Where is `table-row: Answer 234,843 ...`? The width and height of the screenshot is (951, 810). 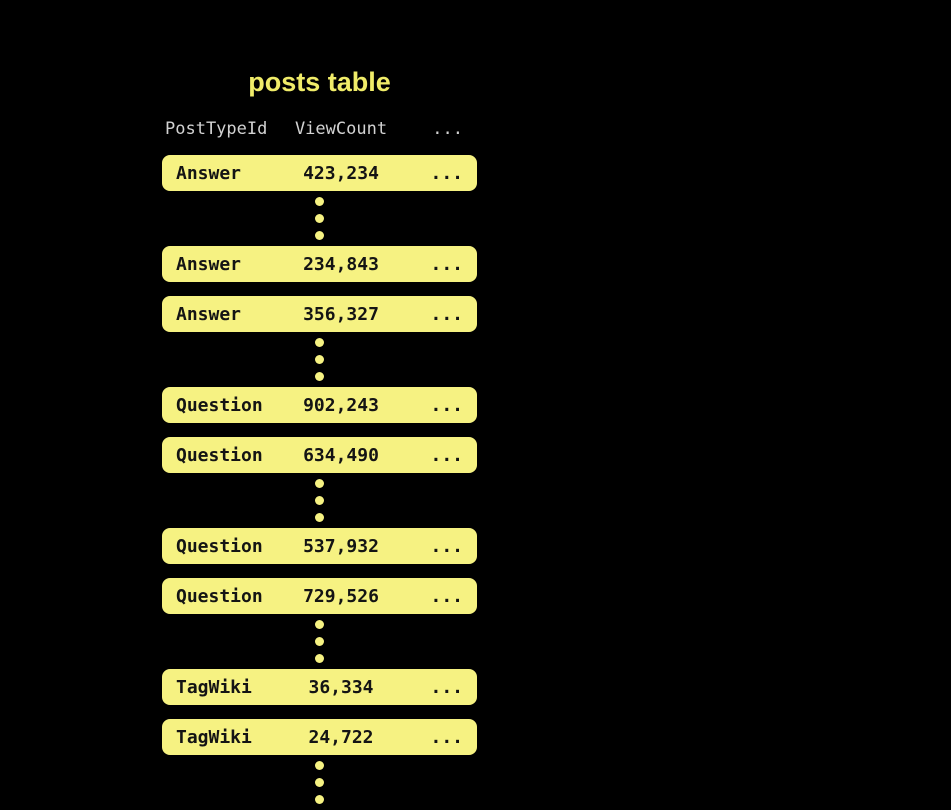
table-row: Answer 234,843 ... is located at coordinates (319, 264).